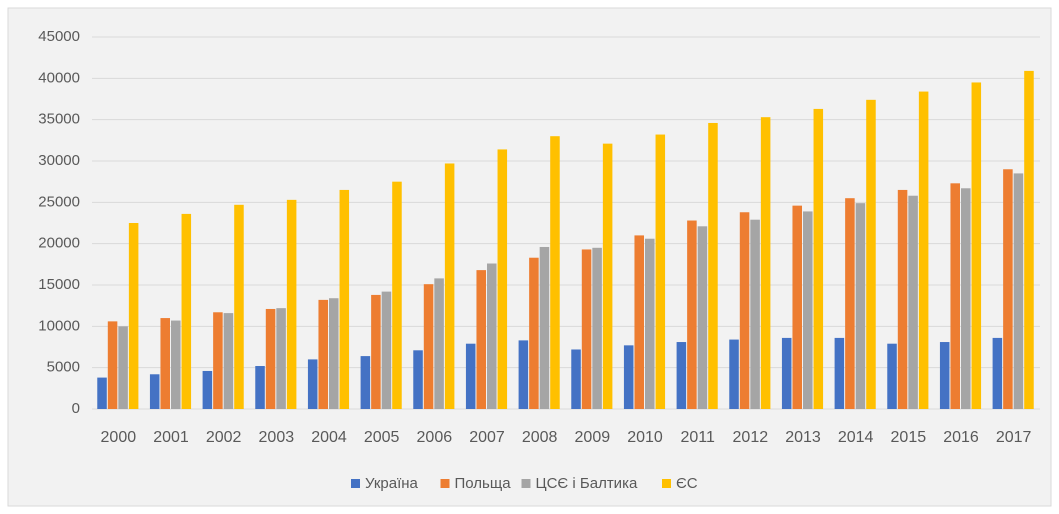 This screenshot has height=514, width=1059. I want to click on y-tick-label: 25000, so click(59, 201).